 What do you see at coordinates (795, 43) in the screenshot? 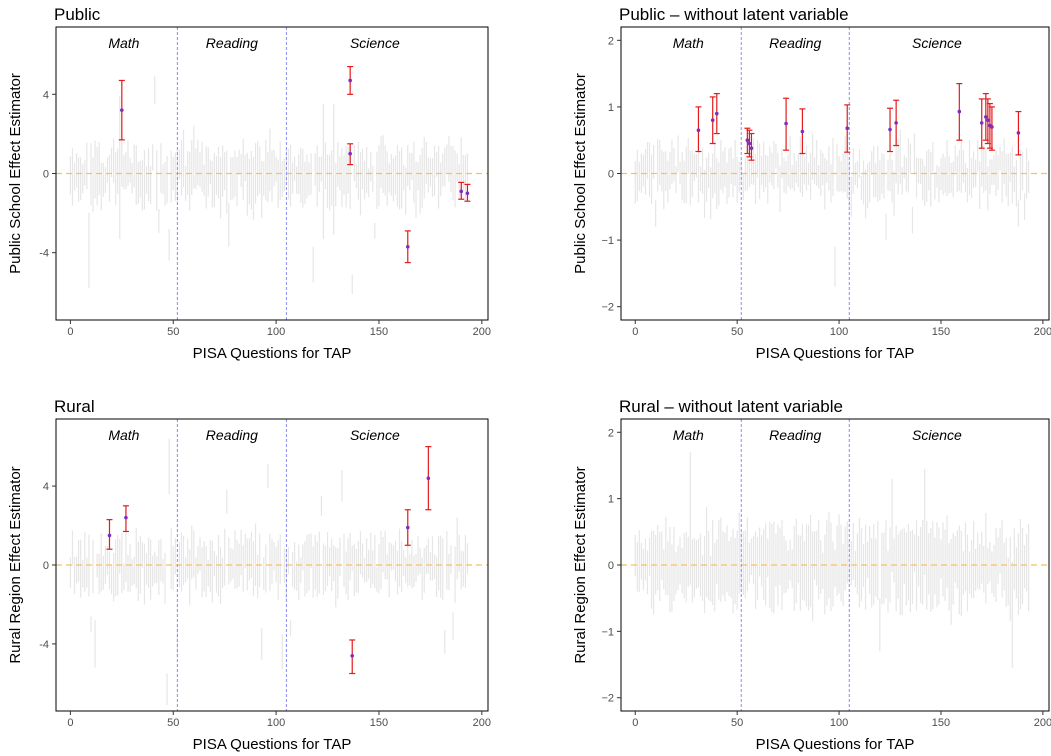
I see `chart-1-section-label: Reading` at bounding box center [795, 43].